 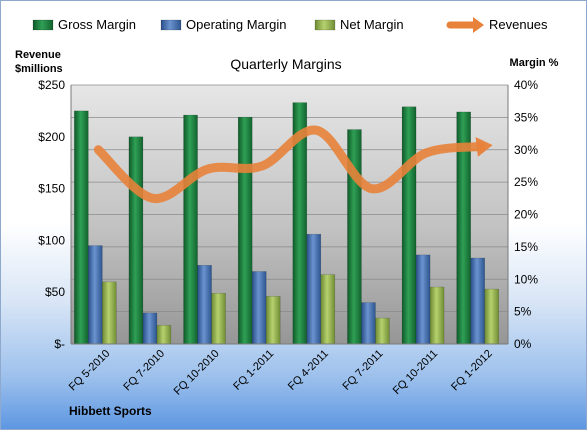 What do you see at coordinates (253, 370) in the screenshot?
I see `category-label: FQ 1-2011` at bounding box center [253, 370].